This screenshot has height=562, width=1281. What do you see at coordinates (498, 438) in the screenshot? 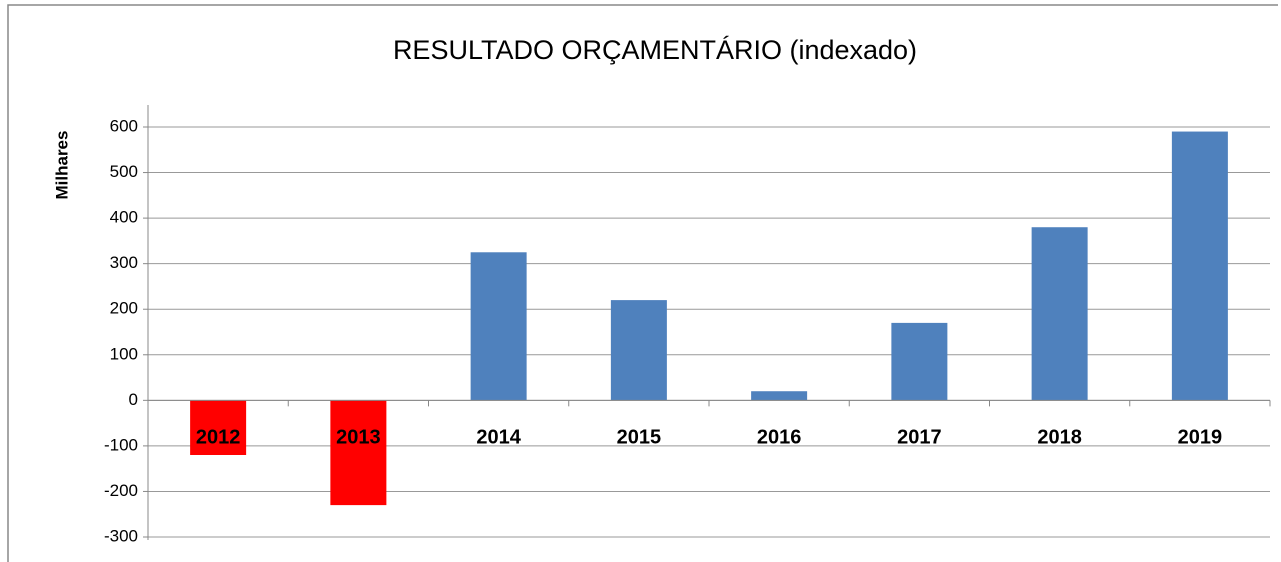
I see `x-tick-label: 2014` at bounding box center [498, 438].